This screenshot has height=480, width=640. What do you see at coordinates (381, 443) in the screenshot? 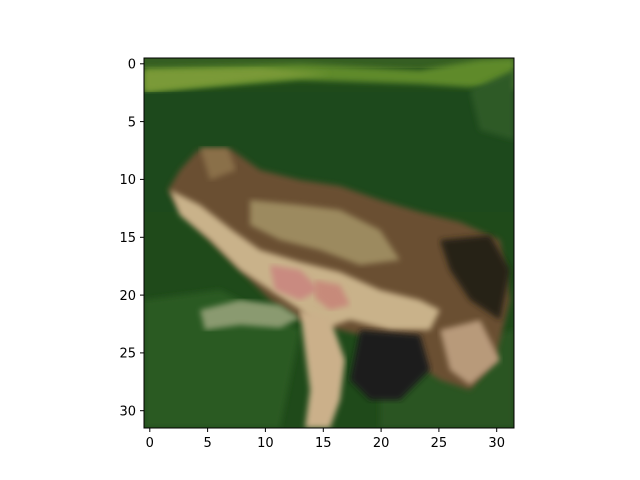
I see `x-tick-label: 20` at bounding box center [381, 443].